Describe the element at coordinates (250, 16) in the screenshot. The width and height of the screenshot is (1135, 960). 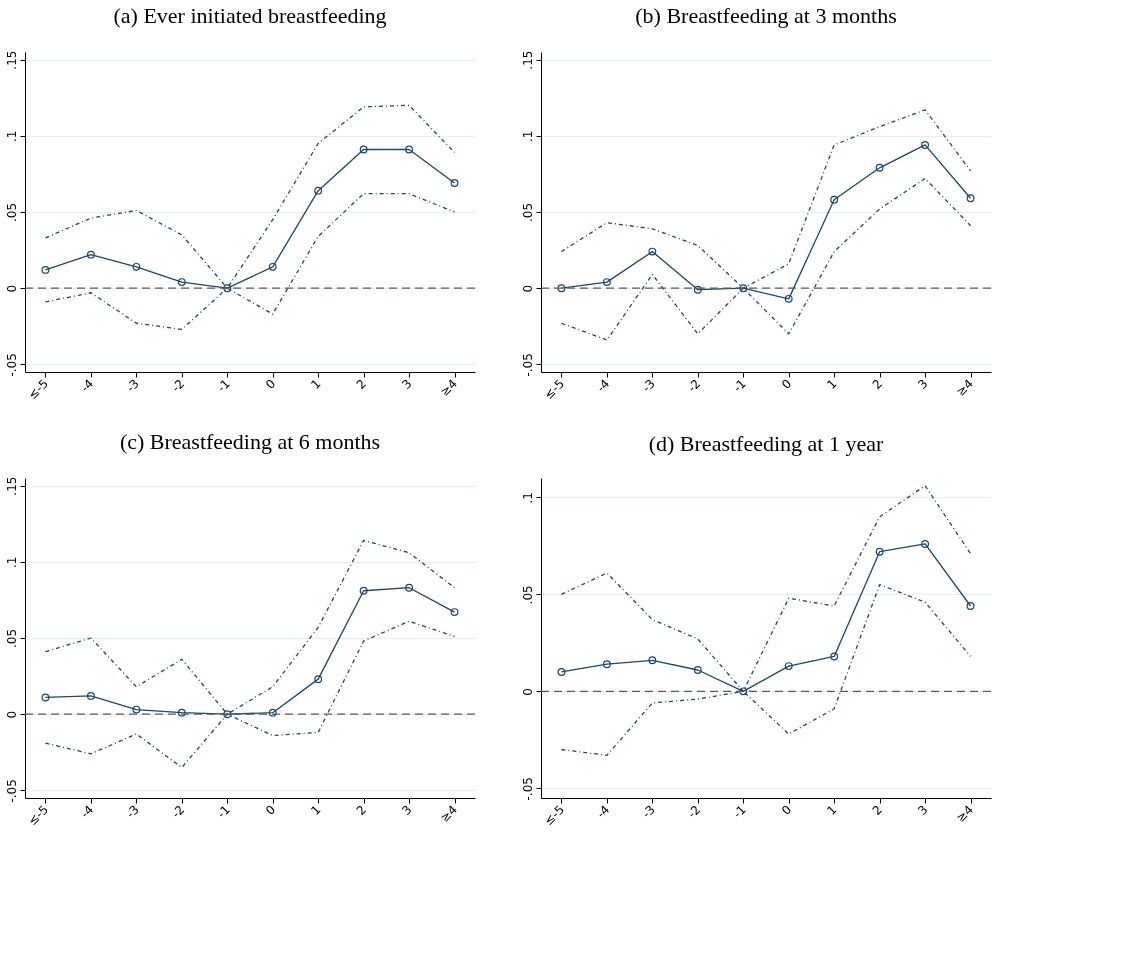
I see `chart-title: (a) Ever initiated breastfeeding` at that location.